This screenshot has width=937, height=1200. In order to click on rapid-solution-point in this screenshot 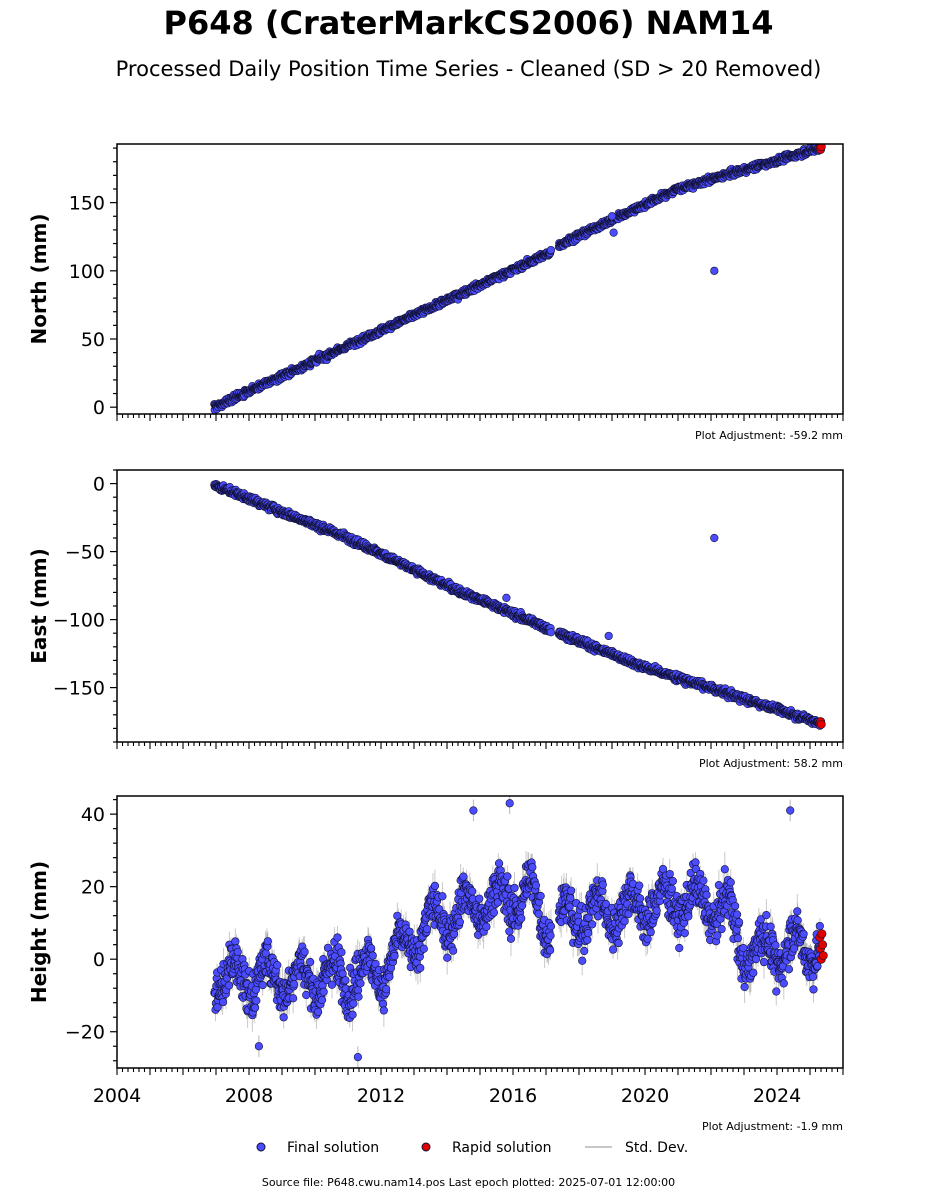, I will do `click(821, 148)`.